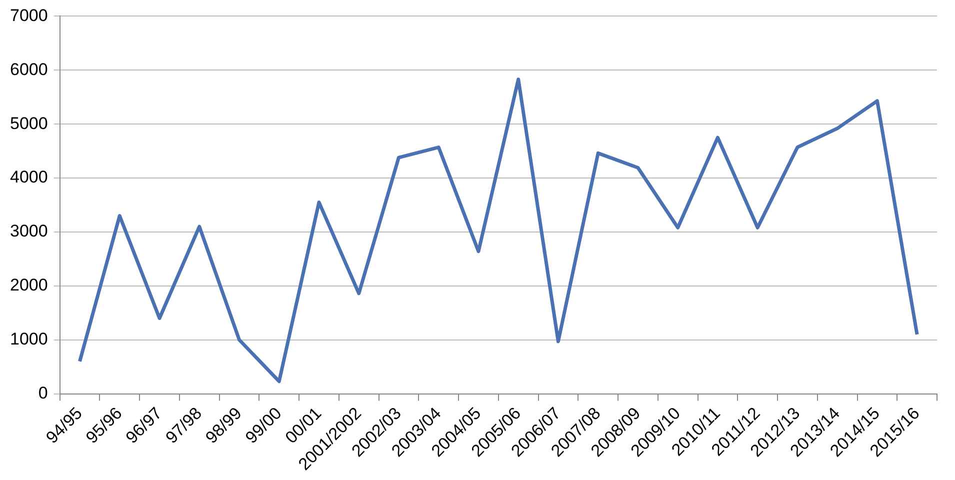 This screenshot has height=480, width=955. I want to click on y-tick-label: 2000, so click(29, 285).